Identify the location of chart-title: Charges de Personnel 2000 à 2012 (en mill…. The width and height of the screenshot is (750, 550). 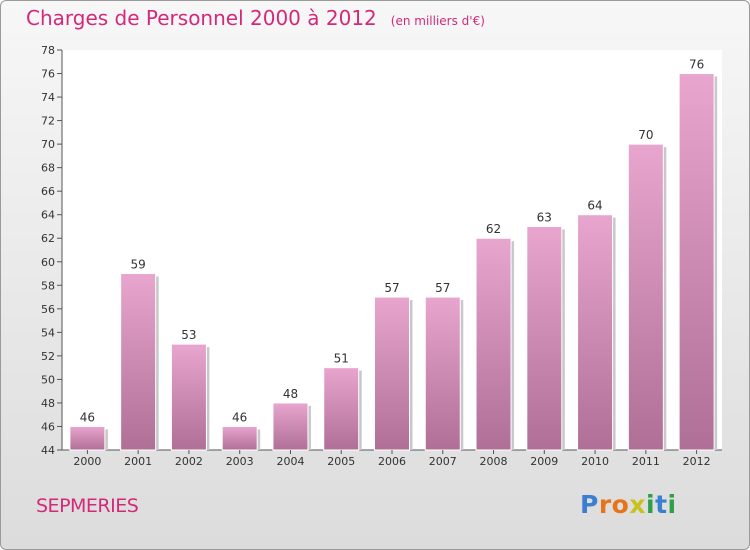
(255, 18).